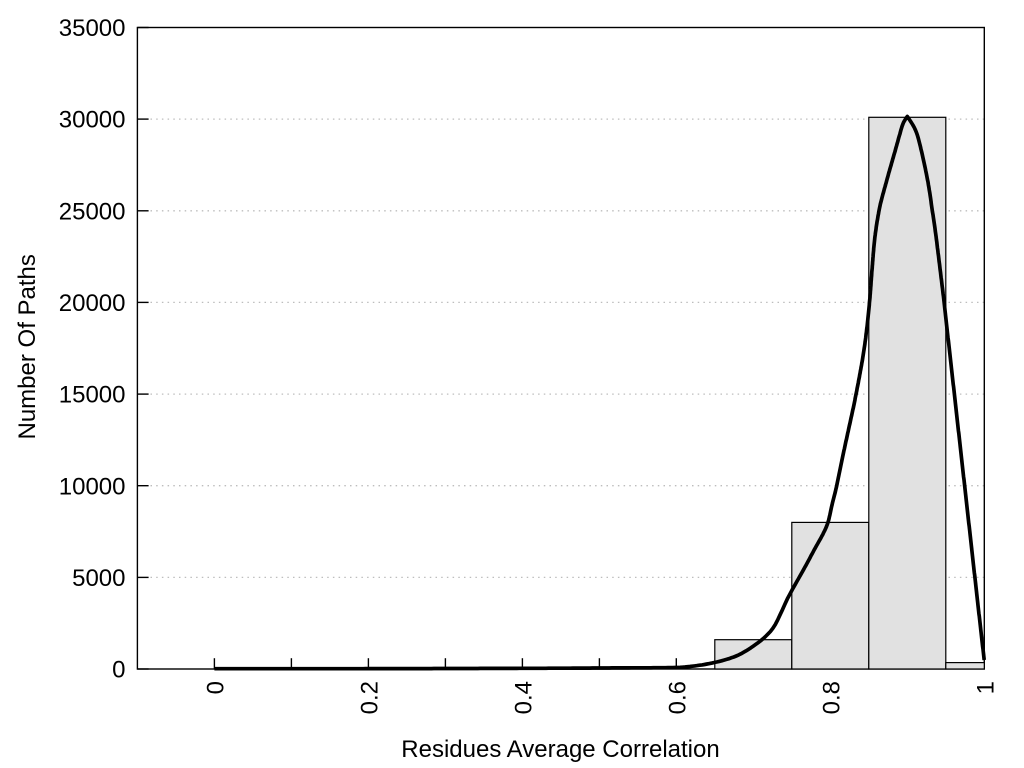 This screenshot has width=1024, height=768. I want to click on svg-text: 35000, so click(92, 28).